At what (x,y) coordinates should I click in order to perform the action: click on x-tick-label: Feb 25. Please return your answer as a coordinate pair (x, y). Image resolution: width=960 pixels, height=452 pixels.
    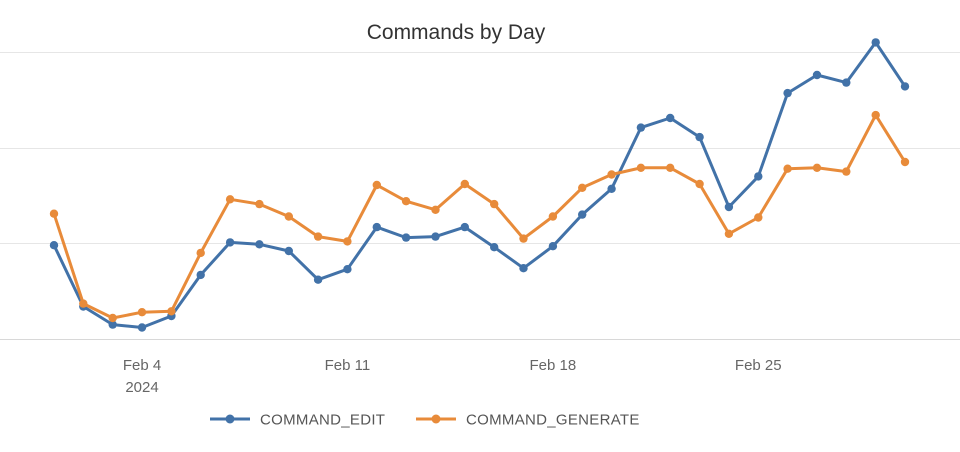
    Looking at the image, I should click on (758, 365).